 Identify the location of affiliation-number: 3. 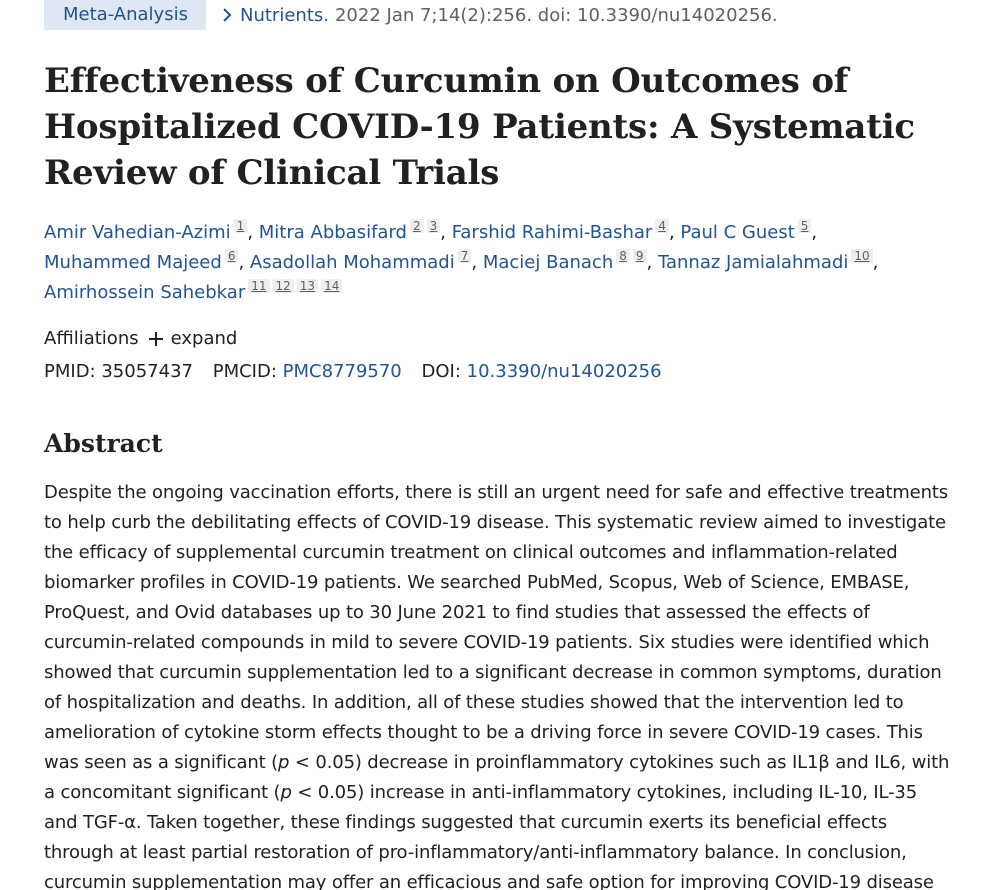
(433, 226).